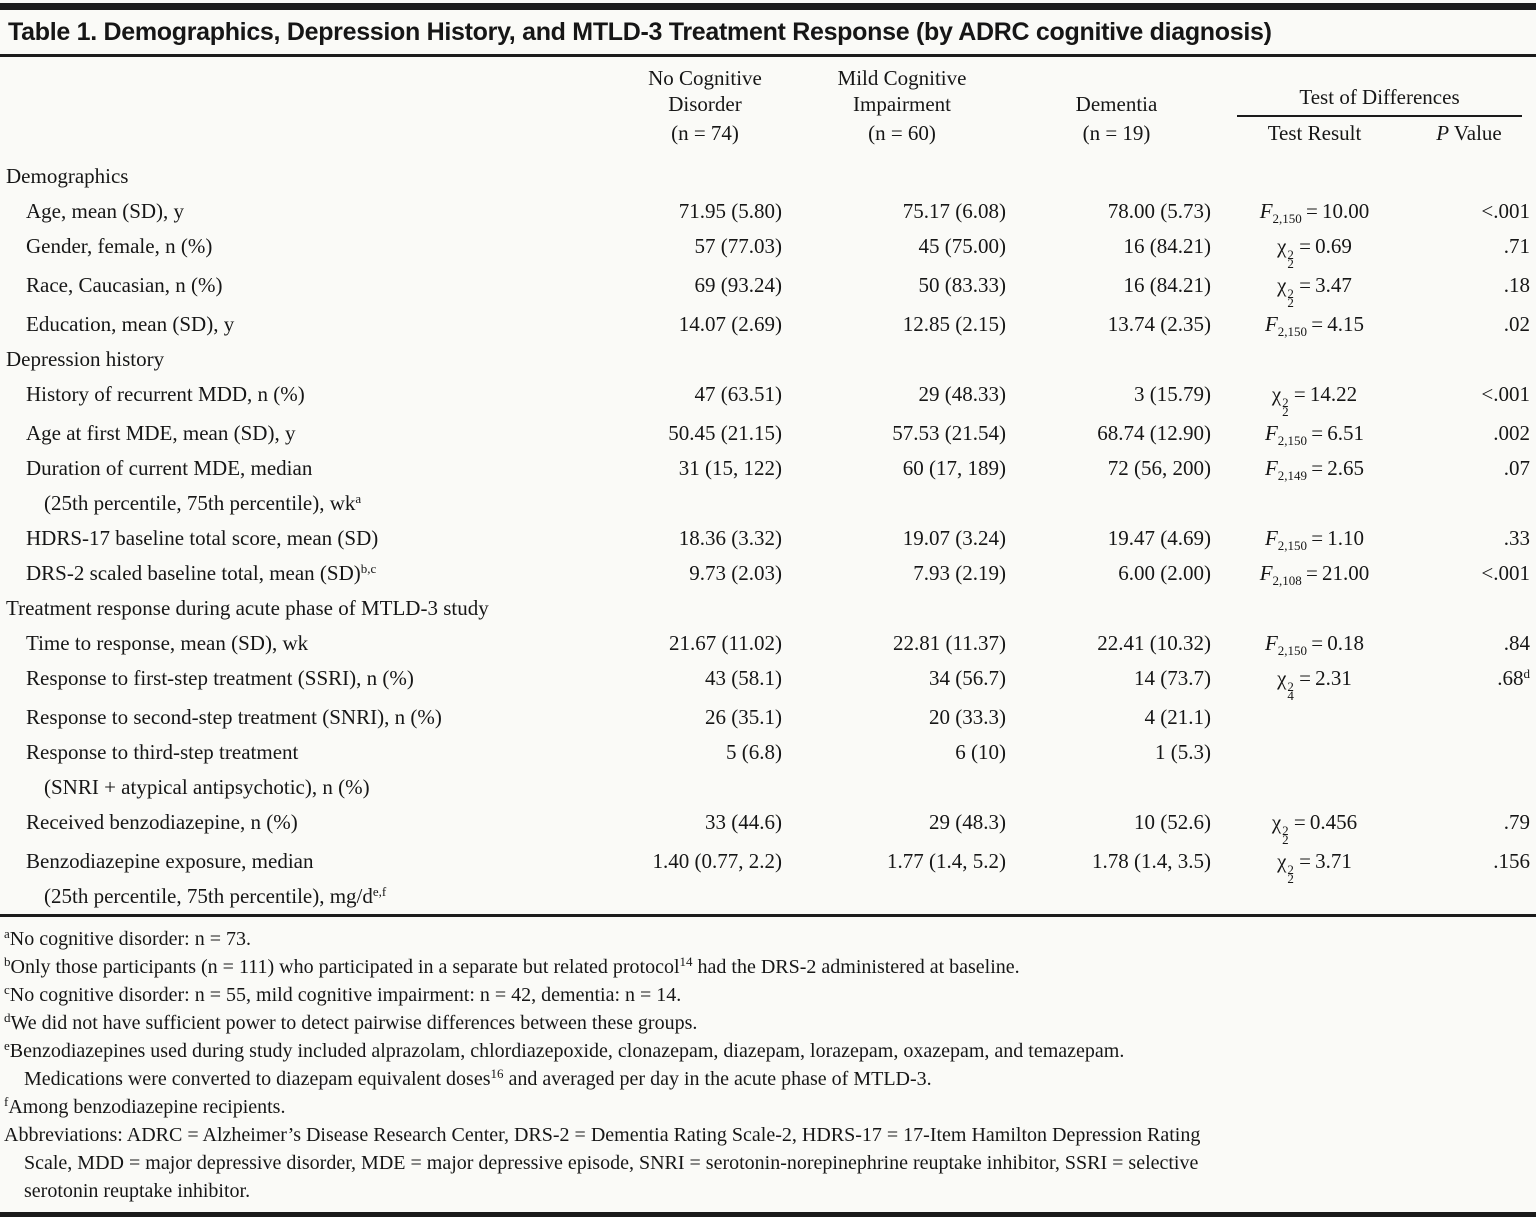 This screenshot has width=1536, height=1217. Describe the element at coordinates (967, 822) in the screenshot. I see `value-cell: 29 (48.3)` at that location.